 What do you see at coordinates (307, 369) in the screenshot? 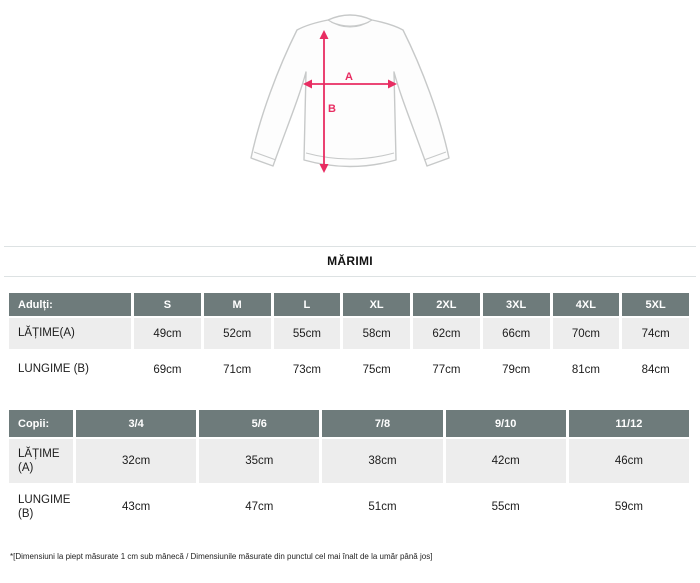
I see `value-cell: 73cm` at bounding box center [307, 369].